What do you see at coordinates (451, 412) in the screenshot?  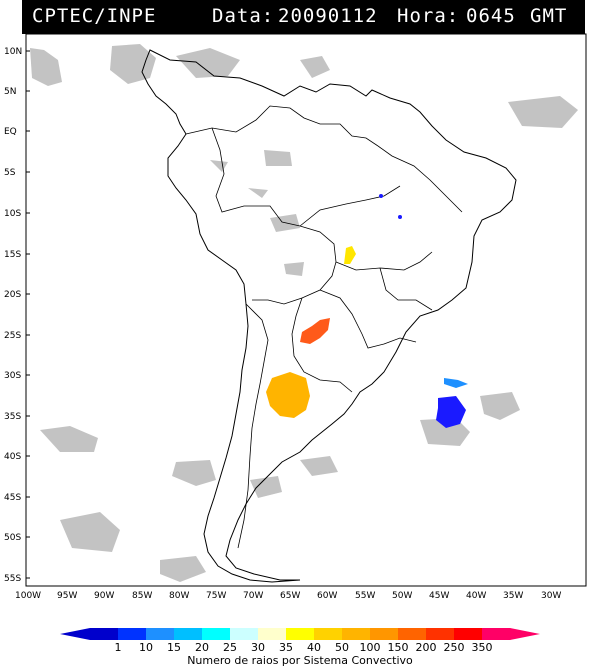 I see `convective-system-atlantic-south` at bounding box center [451, 412].